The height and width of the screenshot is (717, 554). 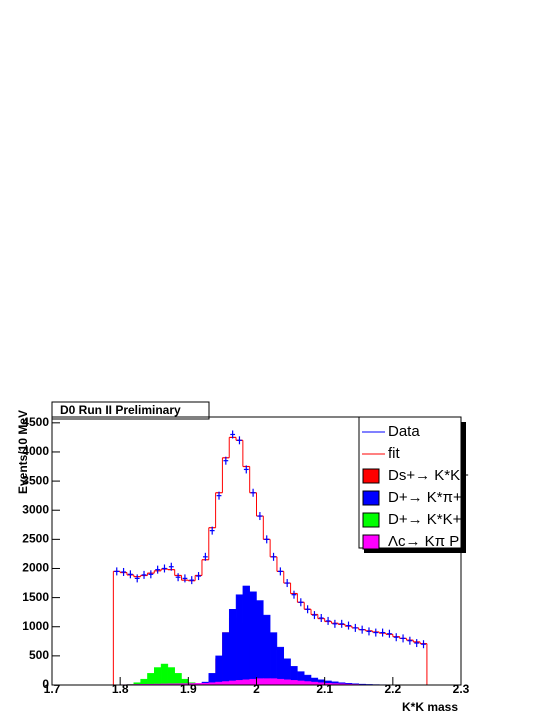 What do you see at coordinates (39, 655) in the screenshot?
I see `y-tick-label: 500` at bounding box center [39, 655].